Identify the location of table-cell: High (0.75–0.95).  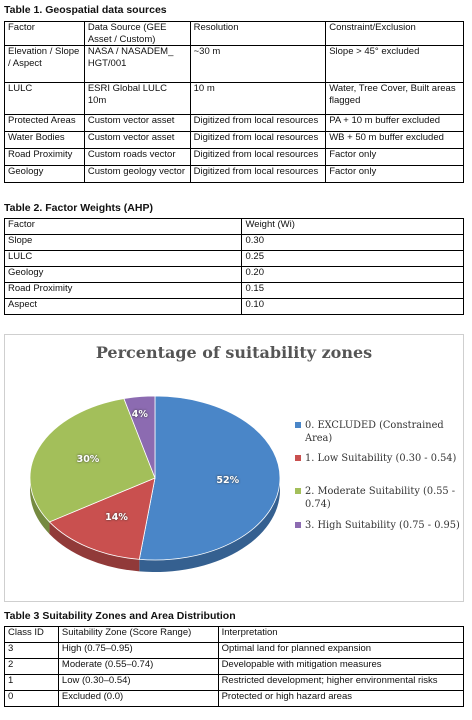
(138, 650).